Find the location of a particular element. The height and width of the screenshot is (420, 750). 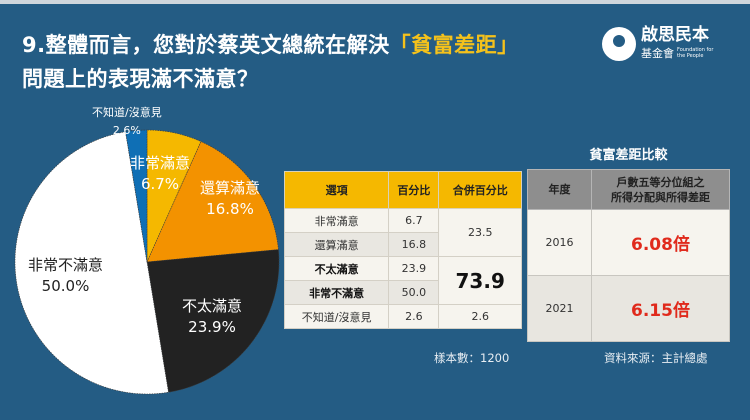

logo: 啟思民本 基金會 Foundation for the People is located at coordinates (659, 43).